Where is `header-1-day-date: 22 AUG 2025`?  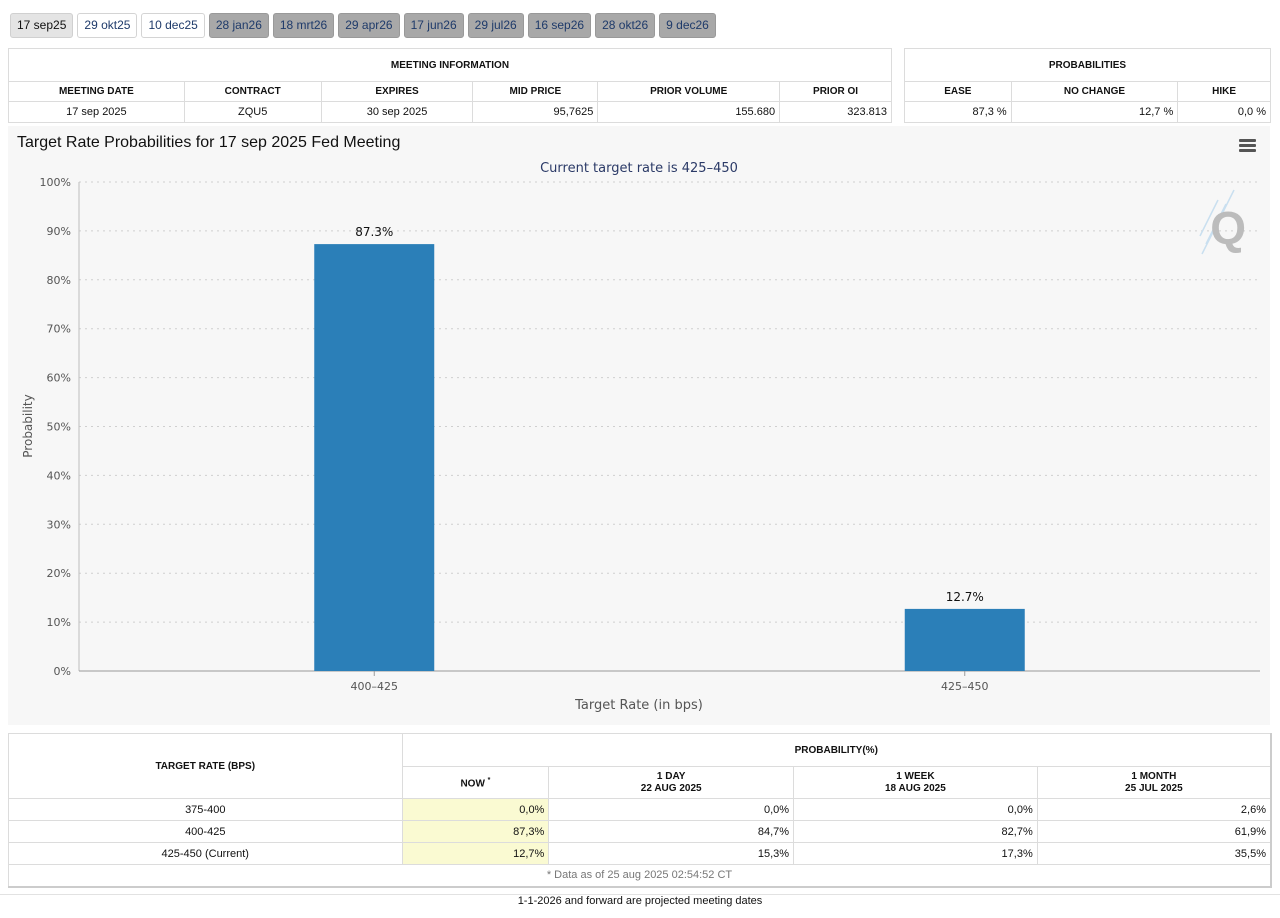
header-1-day-date: 22 AUG 2025 is located at coordinates (671, 788).